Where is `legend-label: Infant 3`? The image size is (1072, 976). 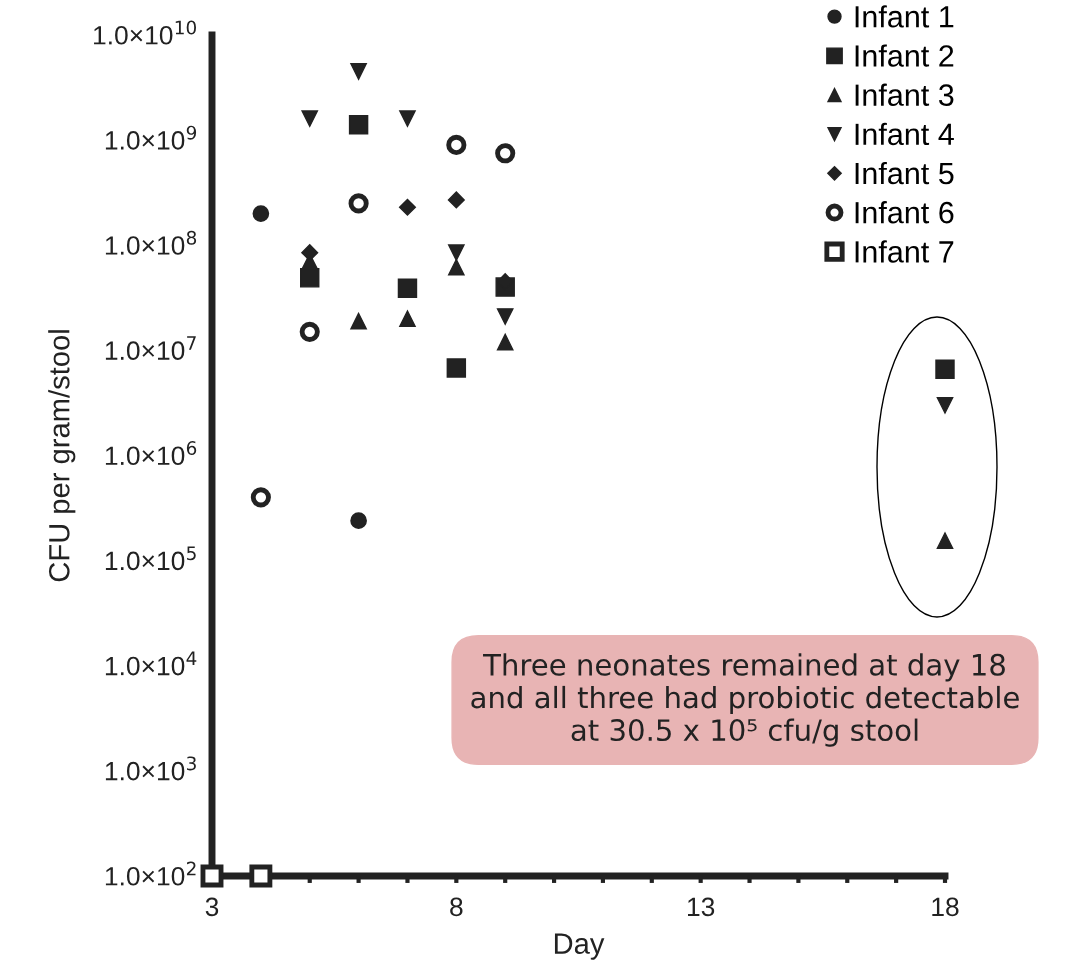 legend-label: Infant 3 is located at coordinates (904, 94).